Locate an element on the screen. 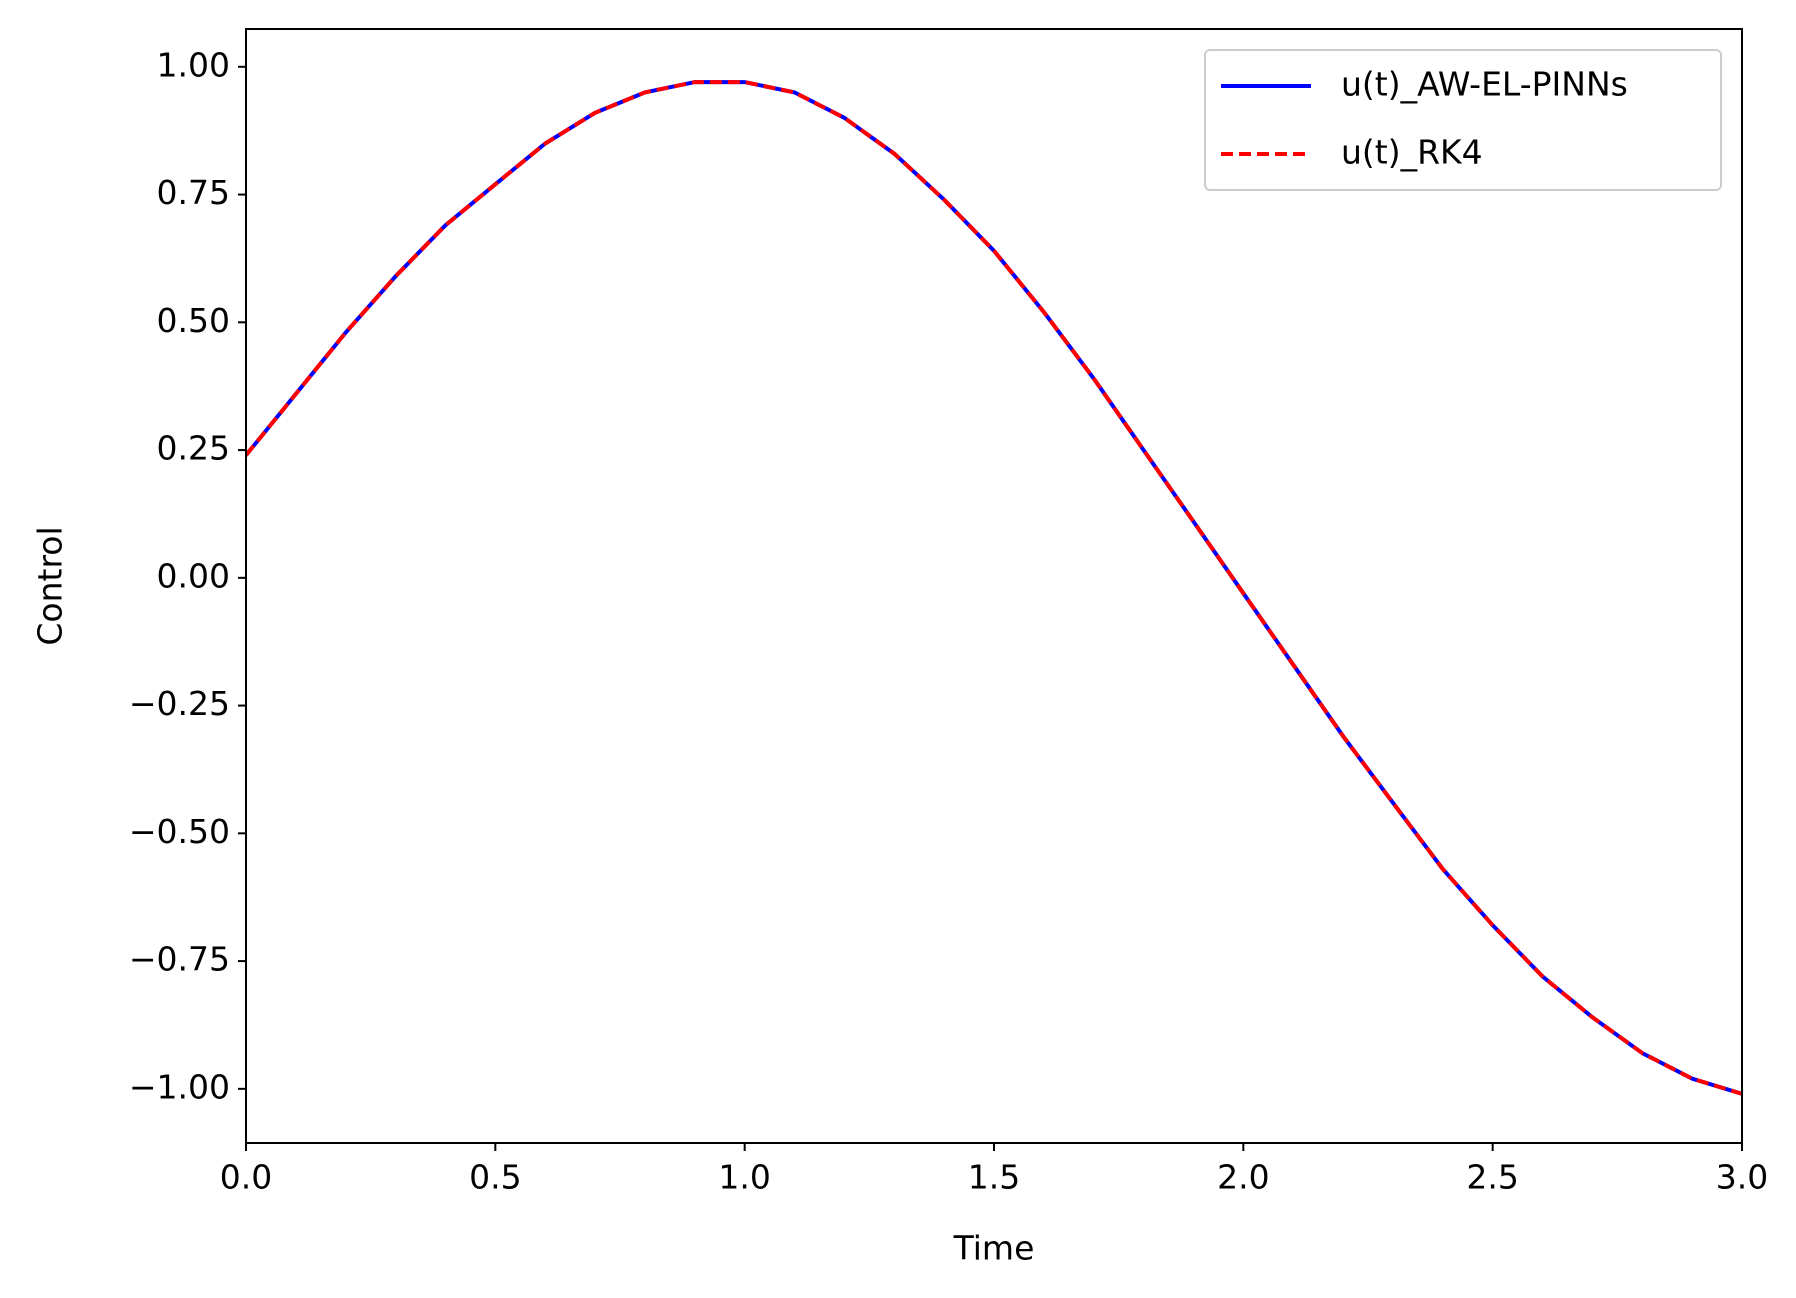 The image size is (1796, 1298). y-tick-label: −0.75 is located at coordinates (179, 959).